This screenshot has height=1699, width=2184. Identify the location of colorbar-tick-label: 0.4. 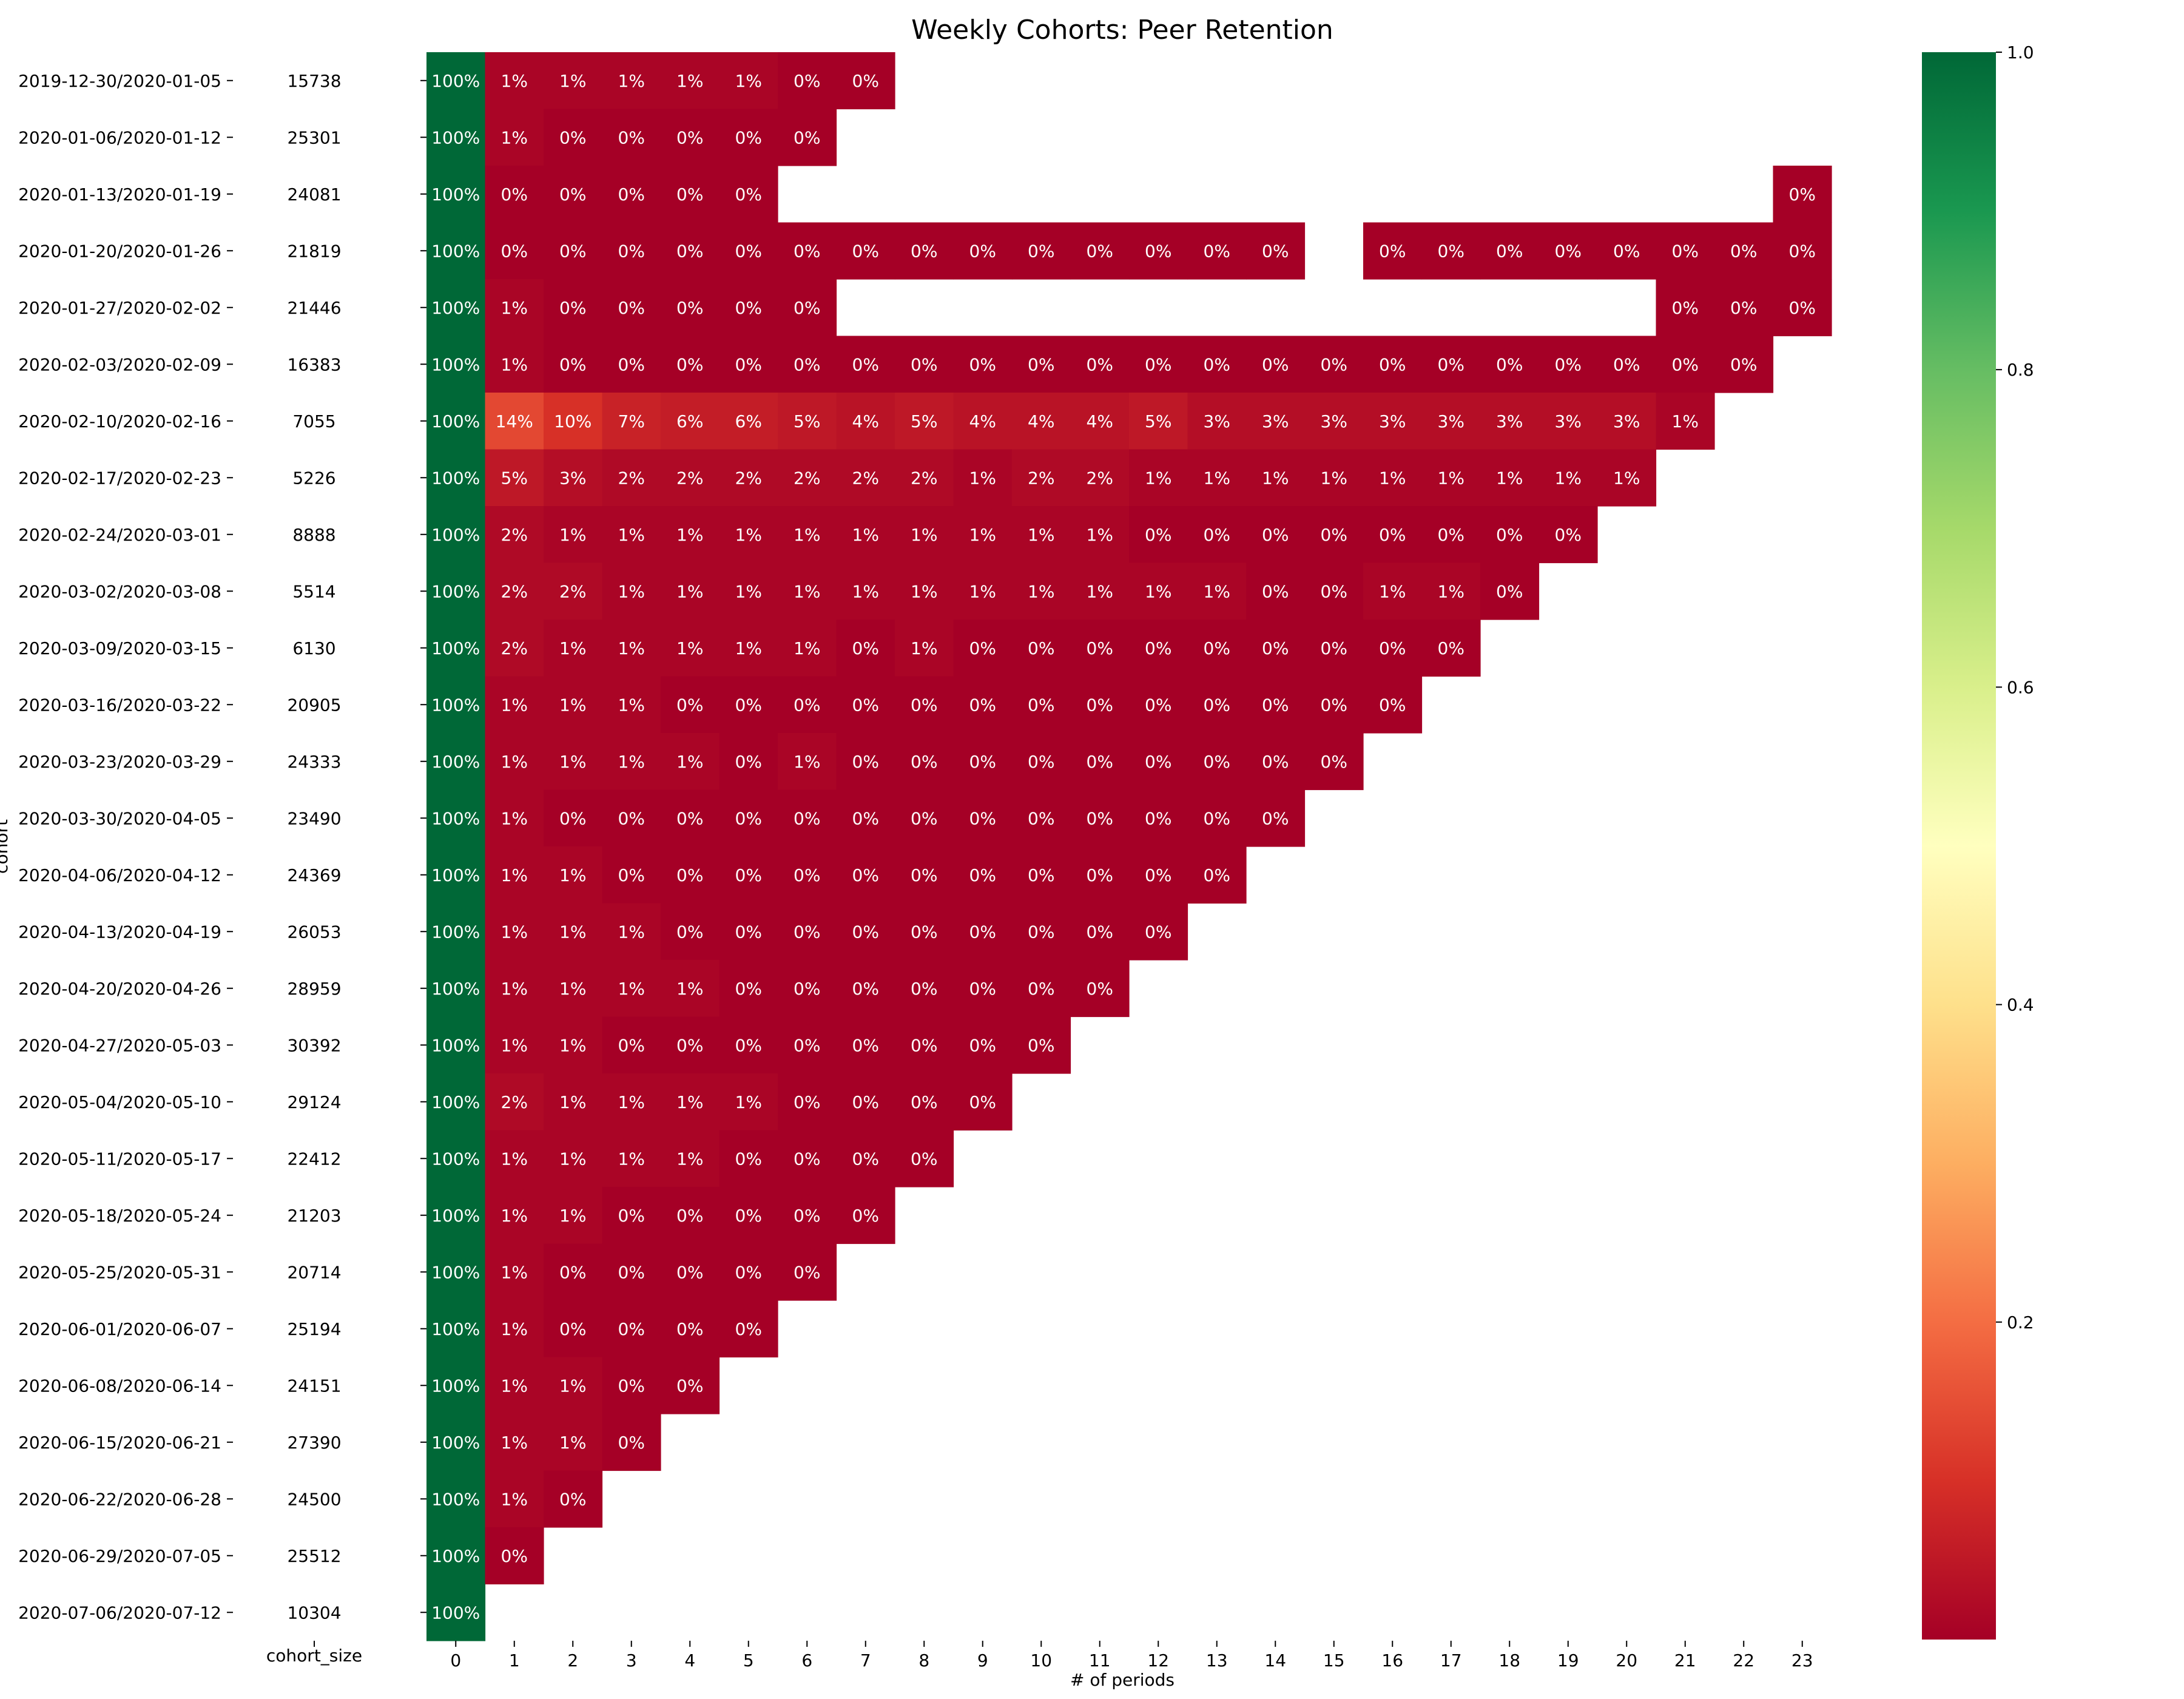
(2020, 1005).